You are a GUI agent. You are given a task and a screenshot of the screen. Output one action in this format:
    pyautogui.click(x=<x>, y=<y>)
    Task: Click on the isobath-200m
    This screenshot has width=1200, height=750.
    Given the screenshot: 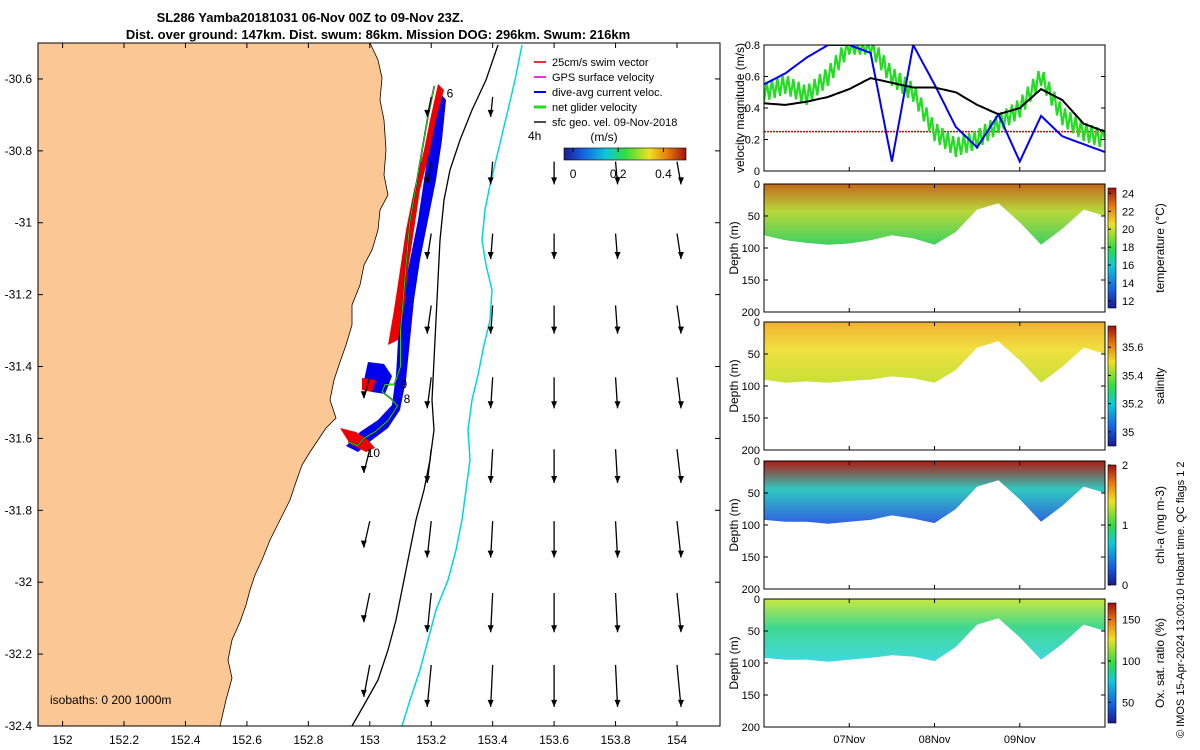 What is the action you would take?
    pyautogui.click(x=425, y=385)
    